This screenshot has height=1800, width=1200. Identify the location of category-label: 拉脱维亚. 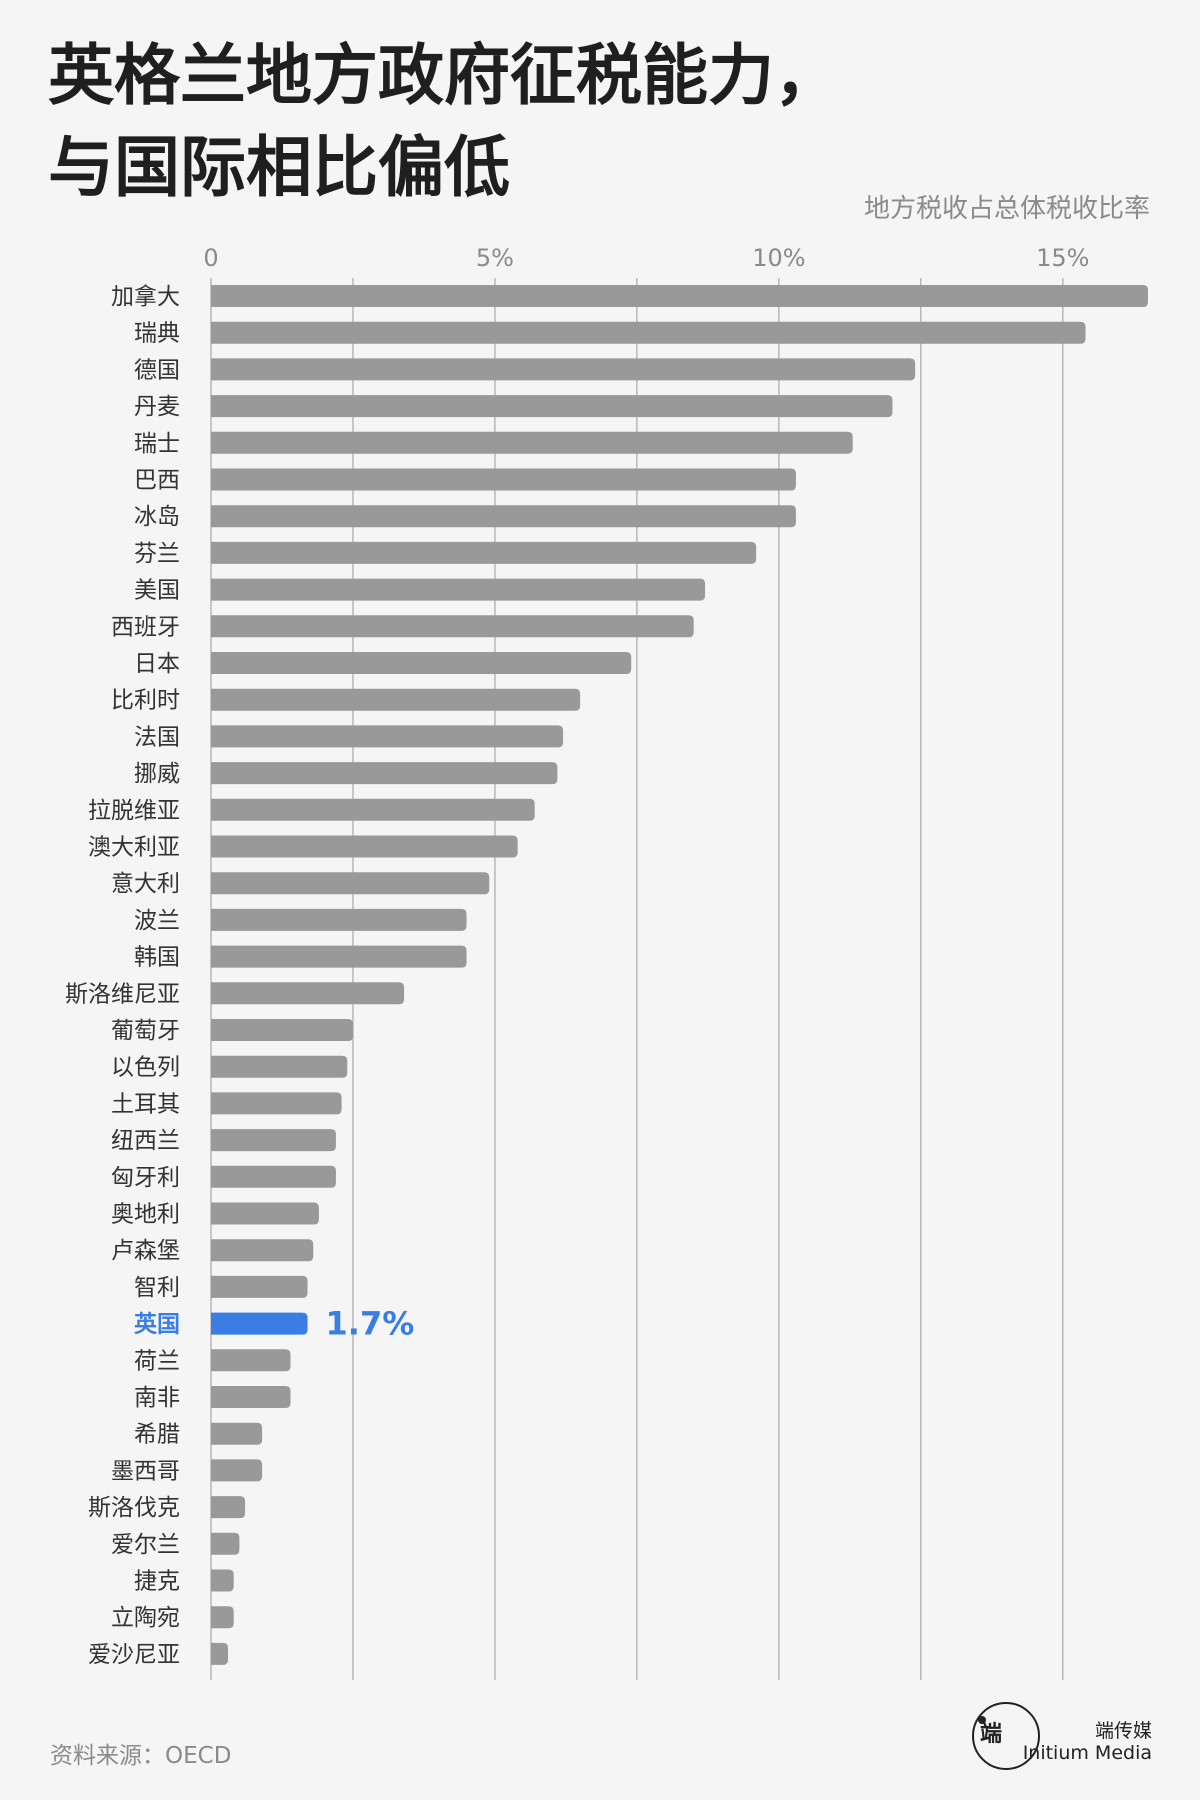
(134, 811).